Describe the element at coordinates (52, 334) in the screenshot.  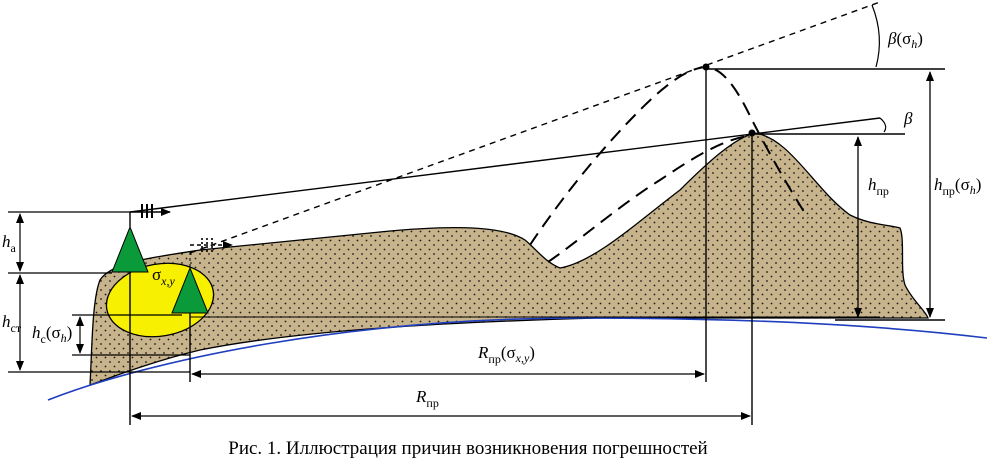
I see `label-h-c-sigma: hс(σh)` at that location.